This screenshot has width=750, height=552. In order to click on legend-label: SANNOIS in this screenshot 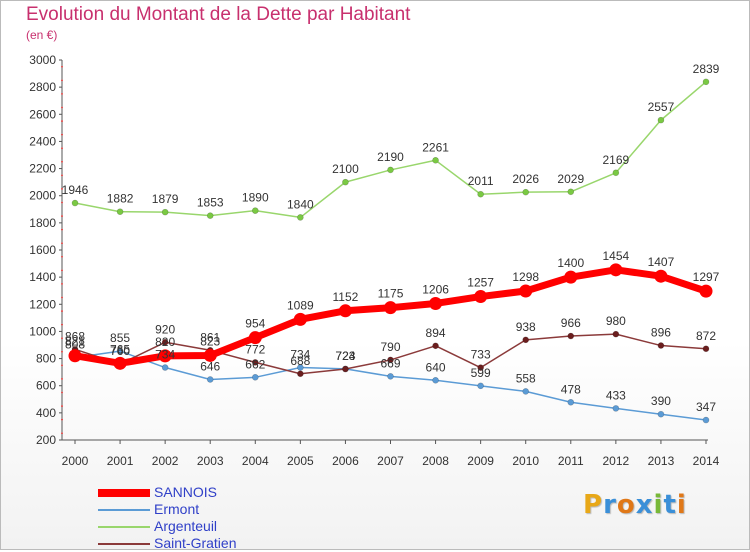, I will do `click(186, 492)`.